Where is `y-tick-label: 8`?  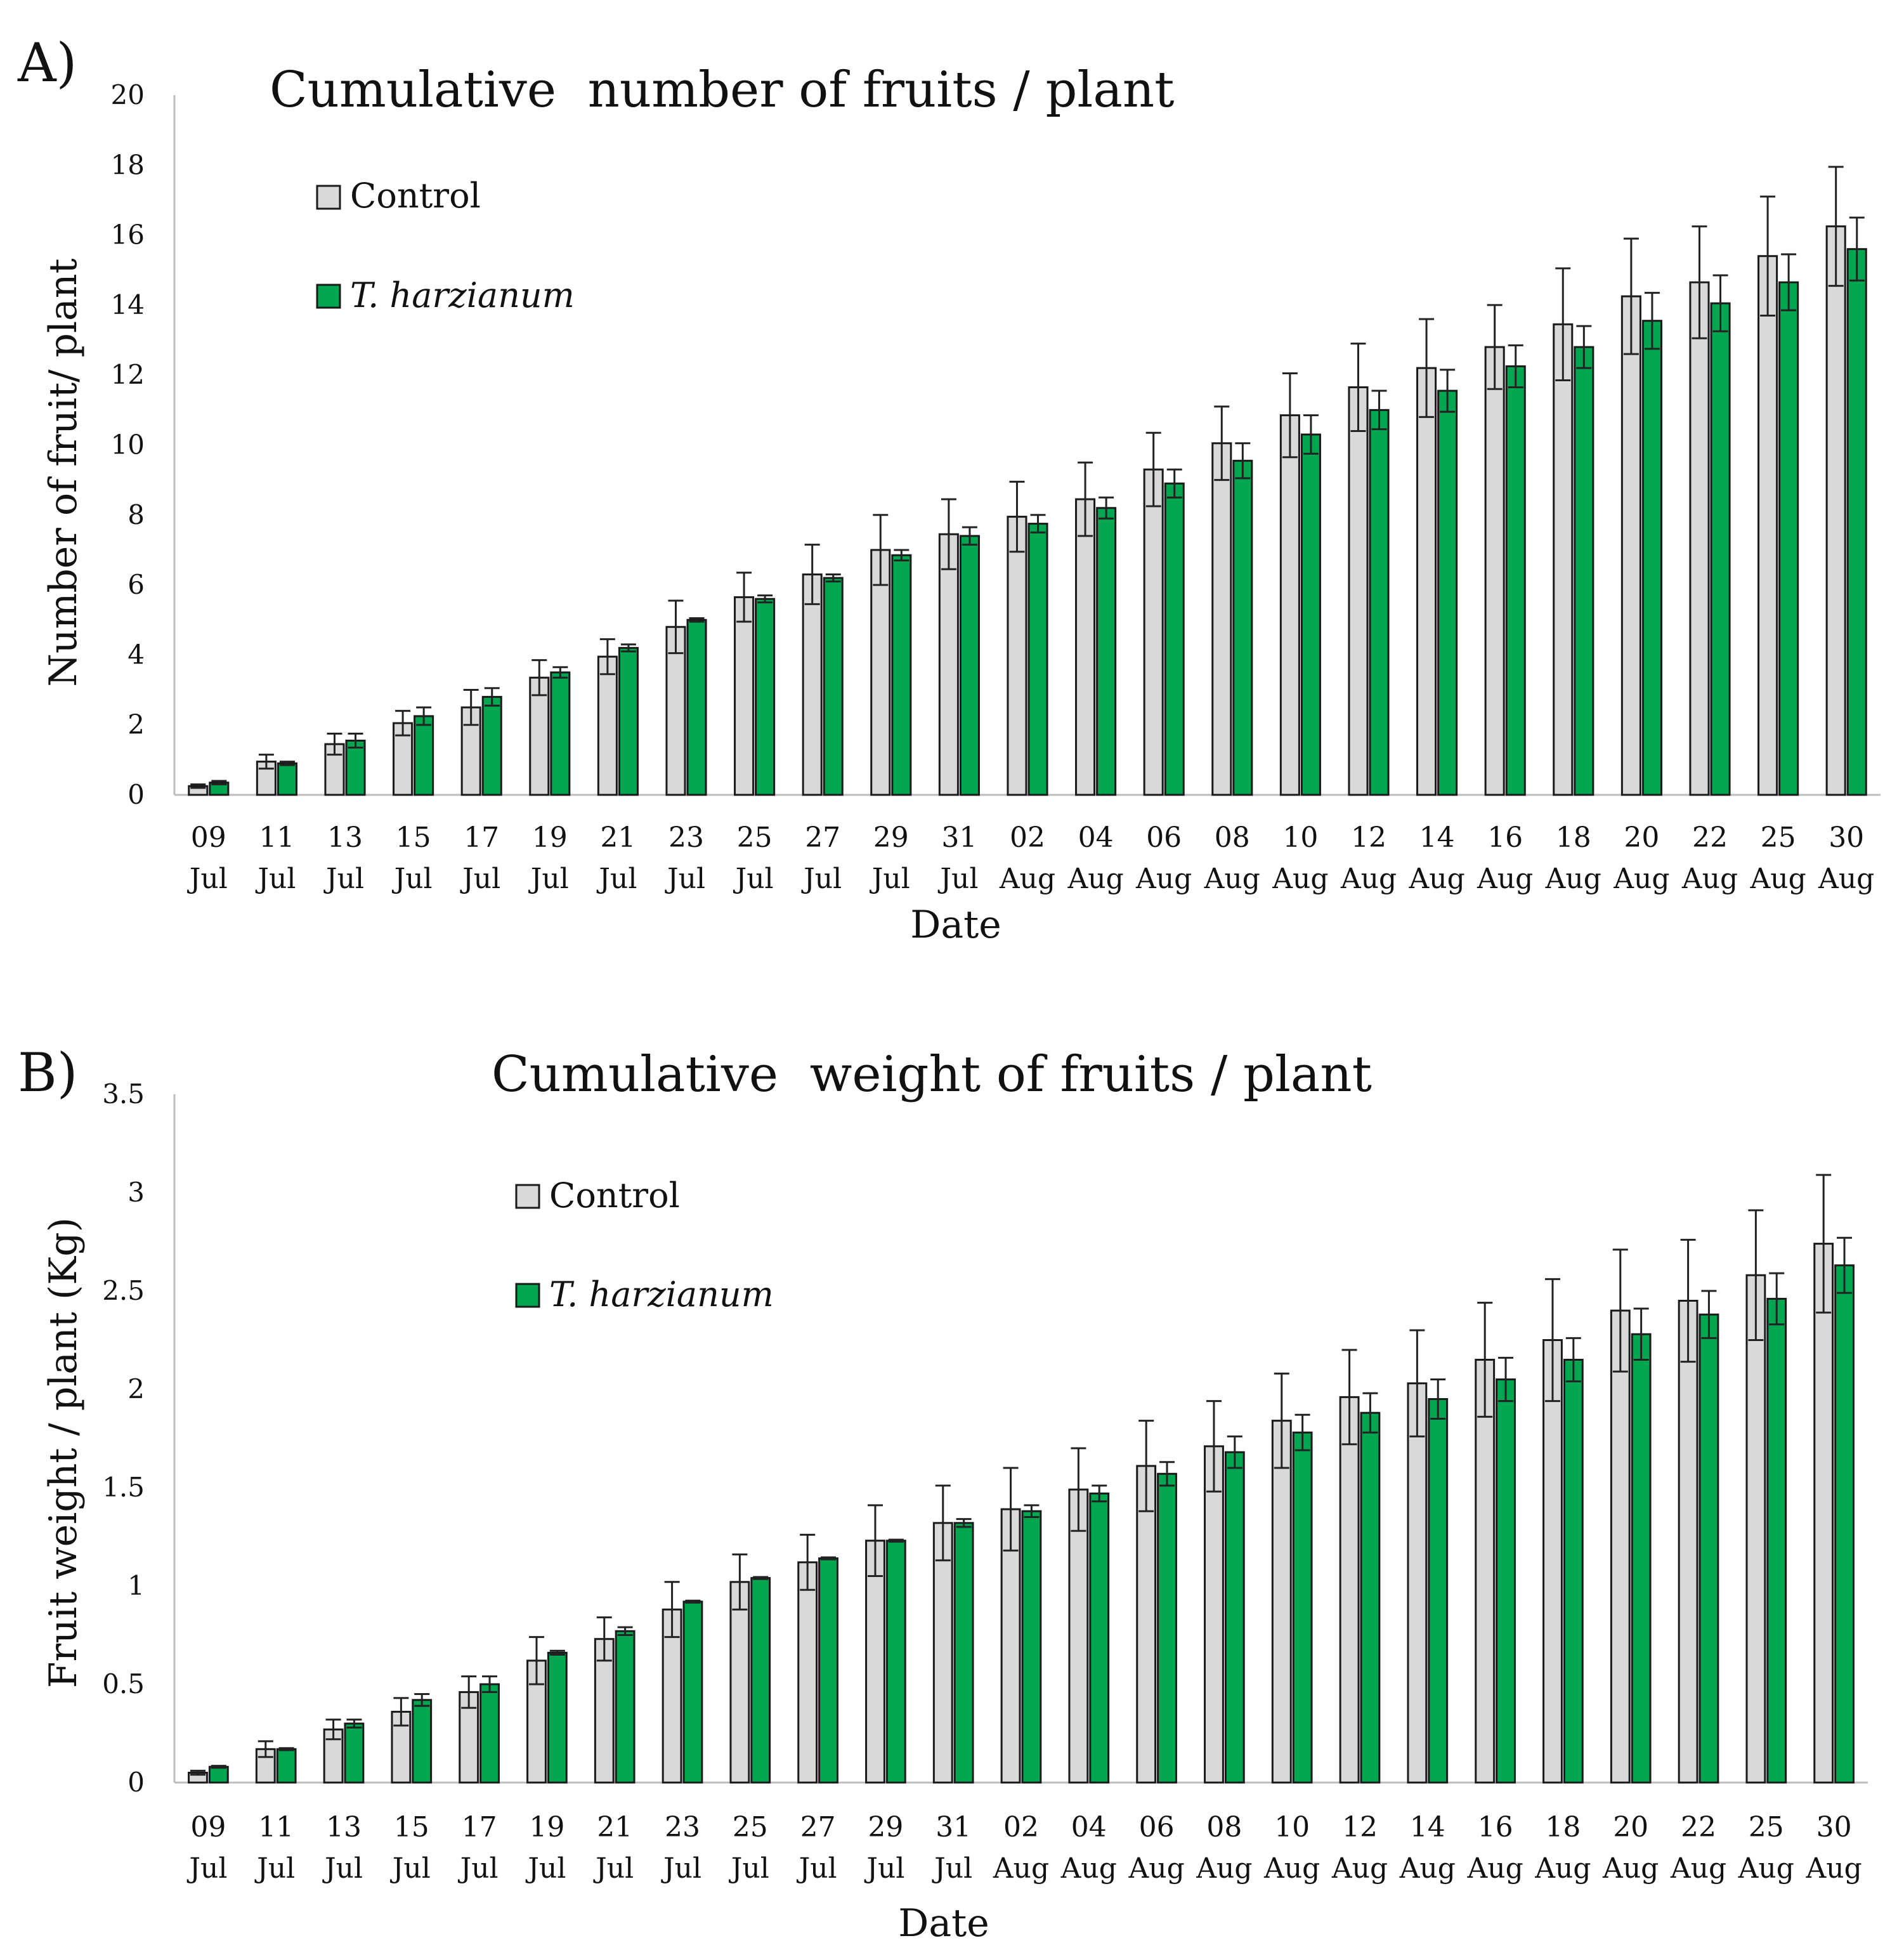 y-tick-label: 8 is located at coordinates (136, 514).